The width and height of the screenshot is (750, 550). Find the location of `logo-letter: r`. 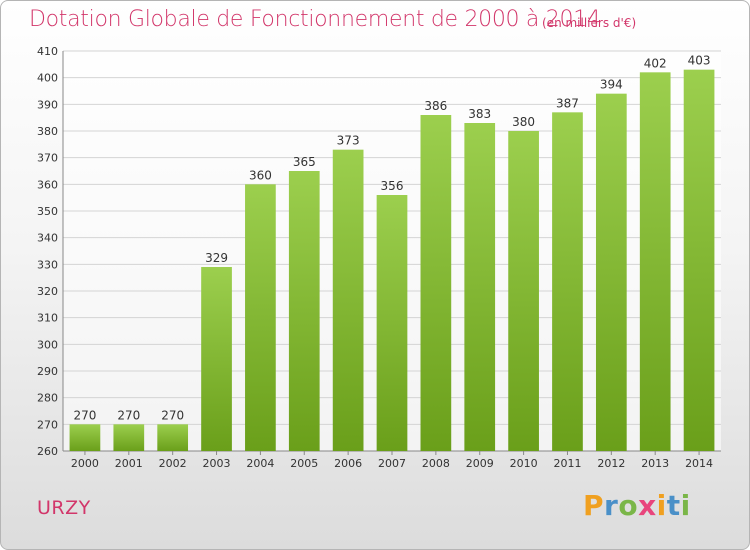

logo-letter: r is located at coordinates (611, 505).